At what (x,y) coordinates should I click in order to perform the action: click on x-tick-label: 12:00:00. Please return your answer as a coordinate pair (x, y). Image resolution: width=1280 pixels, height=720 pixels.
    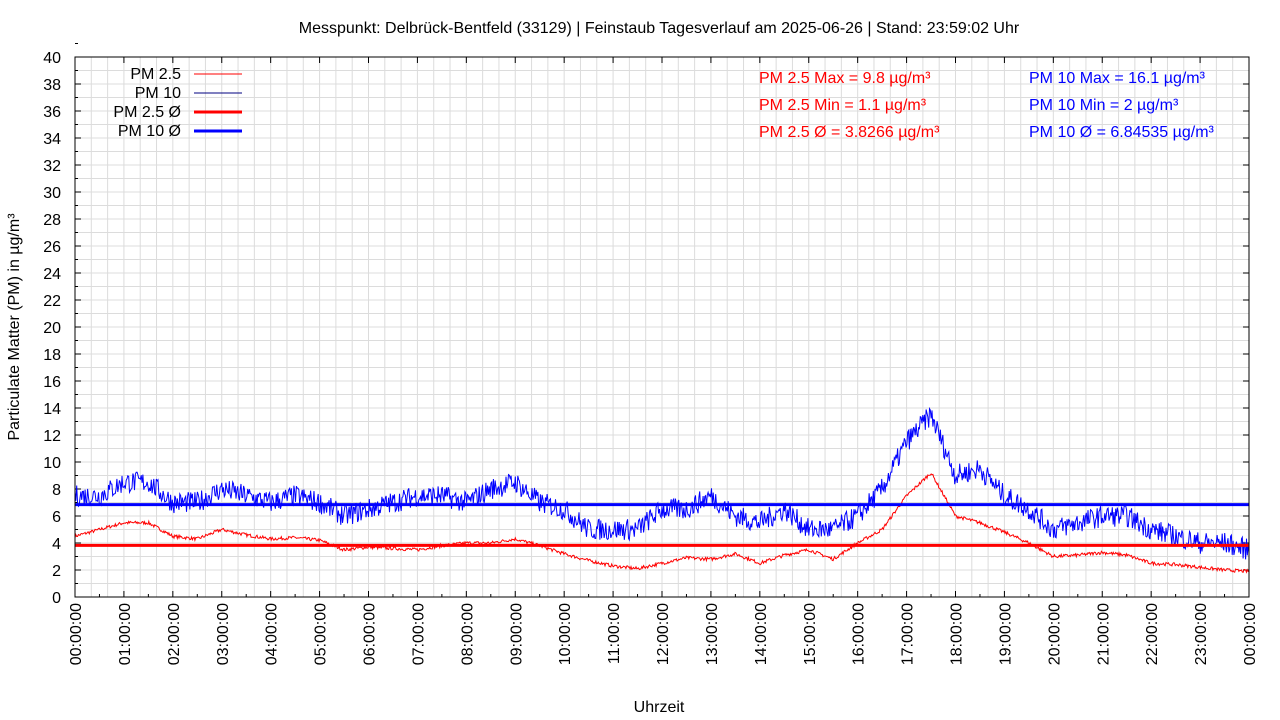
    Looking at the image, I should click on (663, 634).